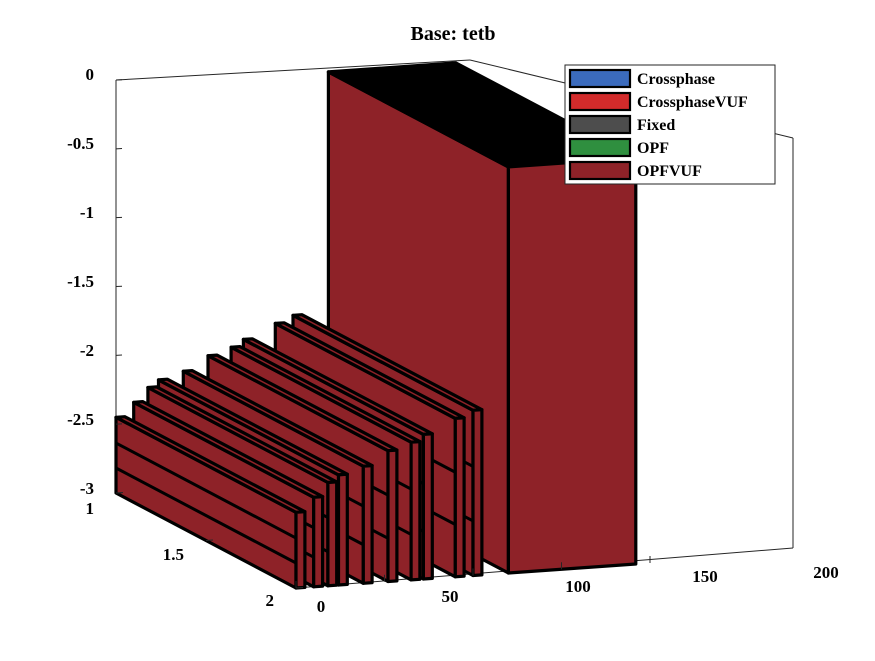  What do you see at coordinates (90, 508) in the screenshot?
I see `y-tick-label: 1` at bounding box center [90, 508].